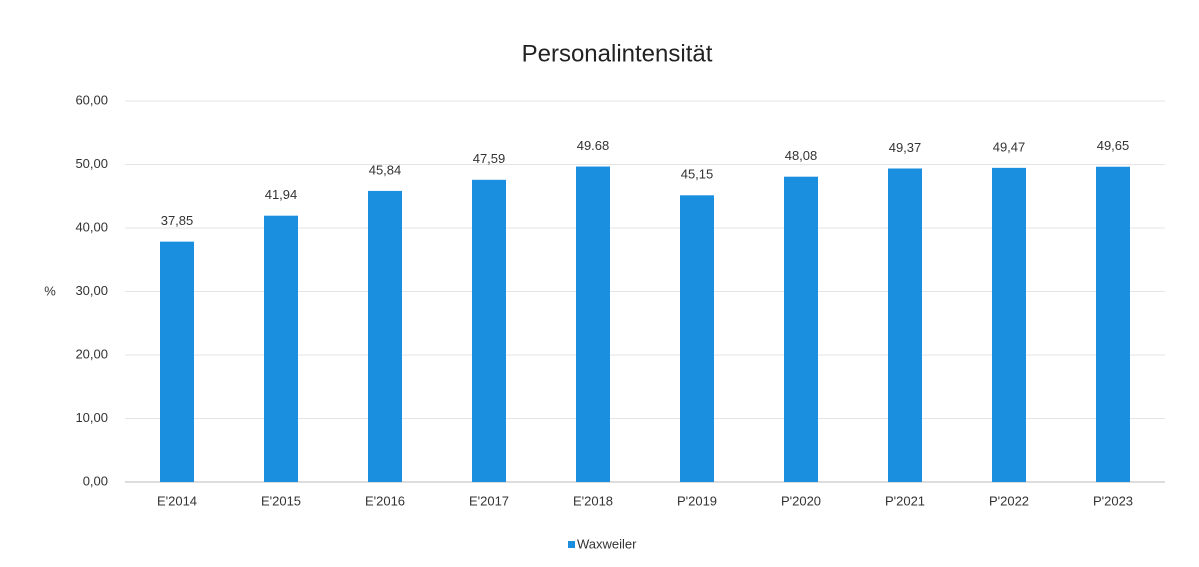 The image size is (1199, 567). What do you see at coordinates (697, 174) in the screenshot?
I see `data-label: 45,15` at bounding box center [697, 174].